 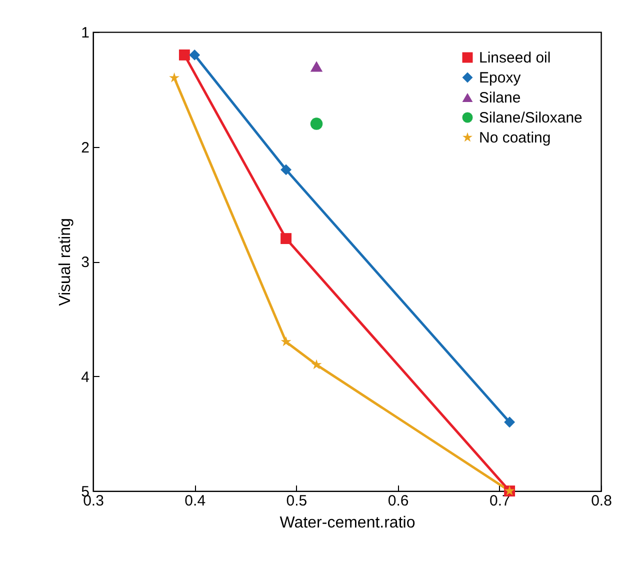 What do you see at coordinates (500, 98) in the screenshot?
I see `legend-label: Silane` at bounding box center [500, 98].